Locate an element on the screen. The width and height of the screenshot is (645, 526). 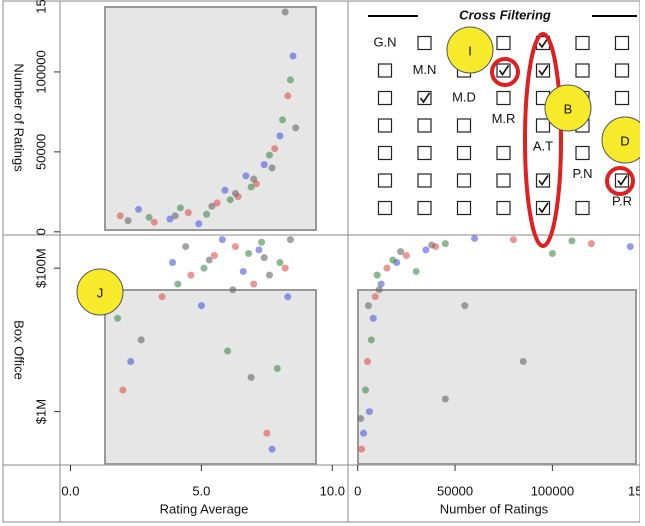
y-tick-label: 100000 is located at coordinates (40, 71).